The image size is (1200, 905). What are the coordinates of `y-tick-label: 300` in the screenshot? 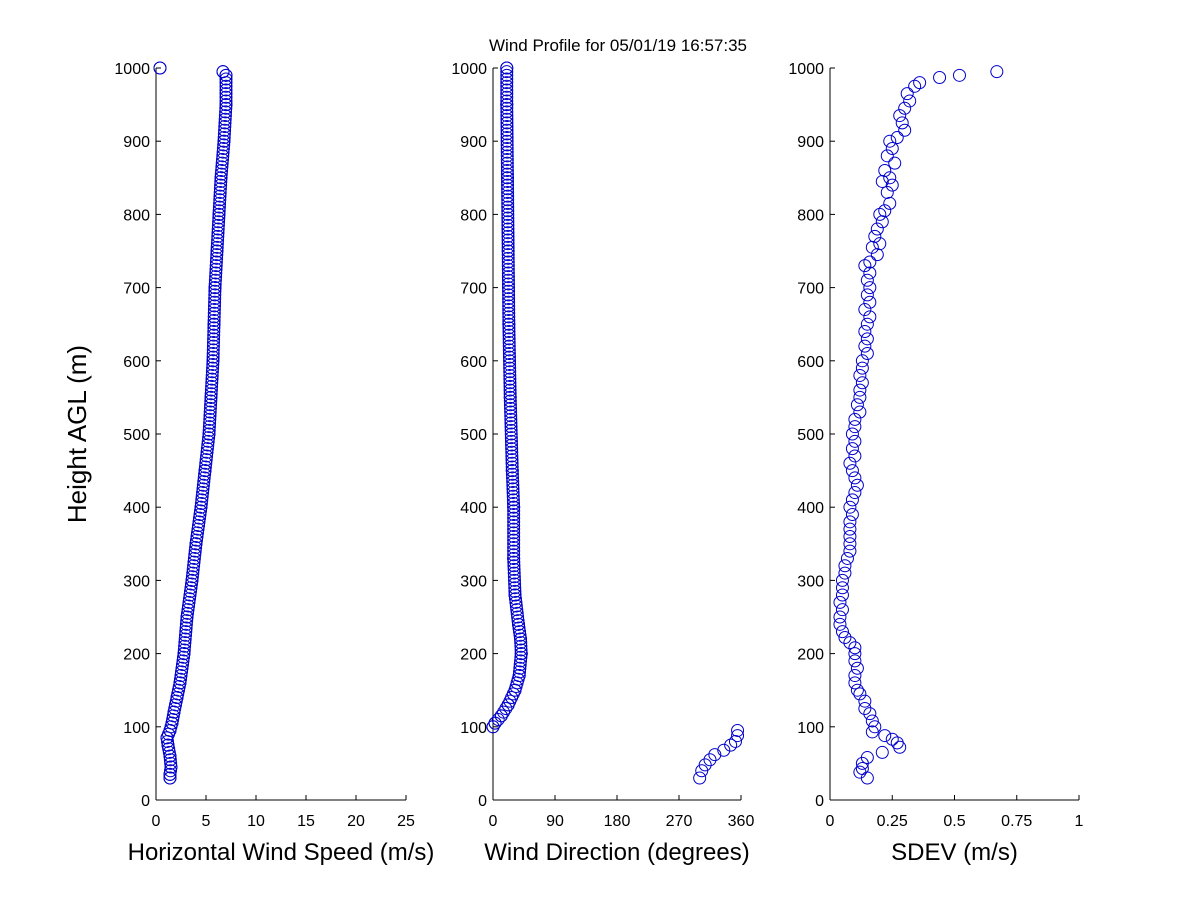 It's located at (136, 581).